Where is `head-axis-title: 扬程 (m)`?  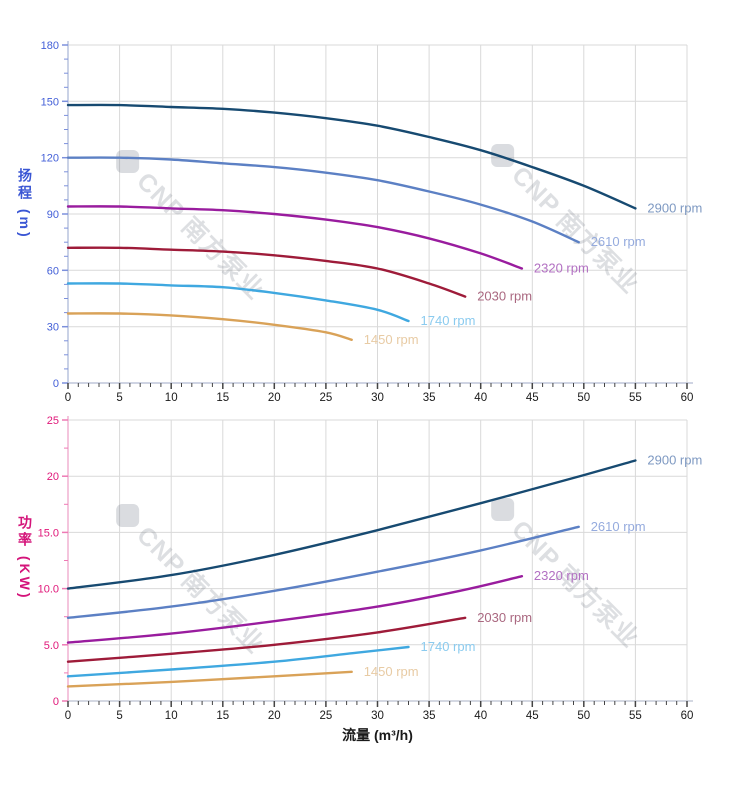 head-axis-title: 扬程 (m) is located at coordinates (25, 204).